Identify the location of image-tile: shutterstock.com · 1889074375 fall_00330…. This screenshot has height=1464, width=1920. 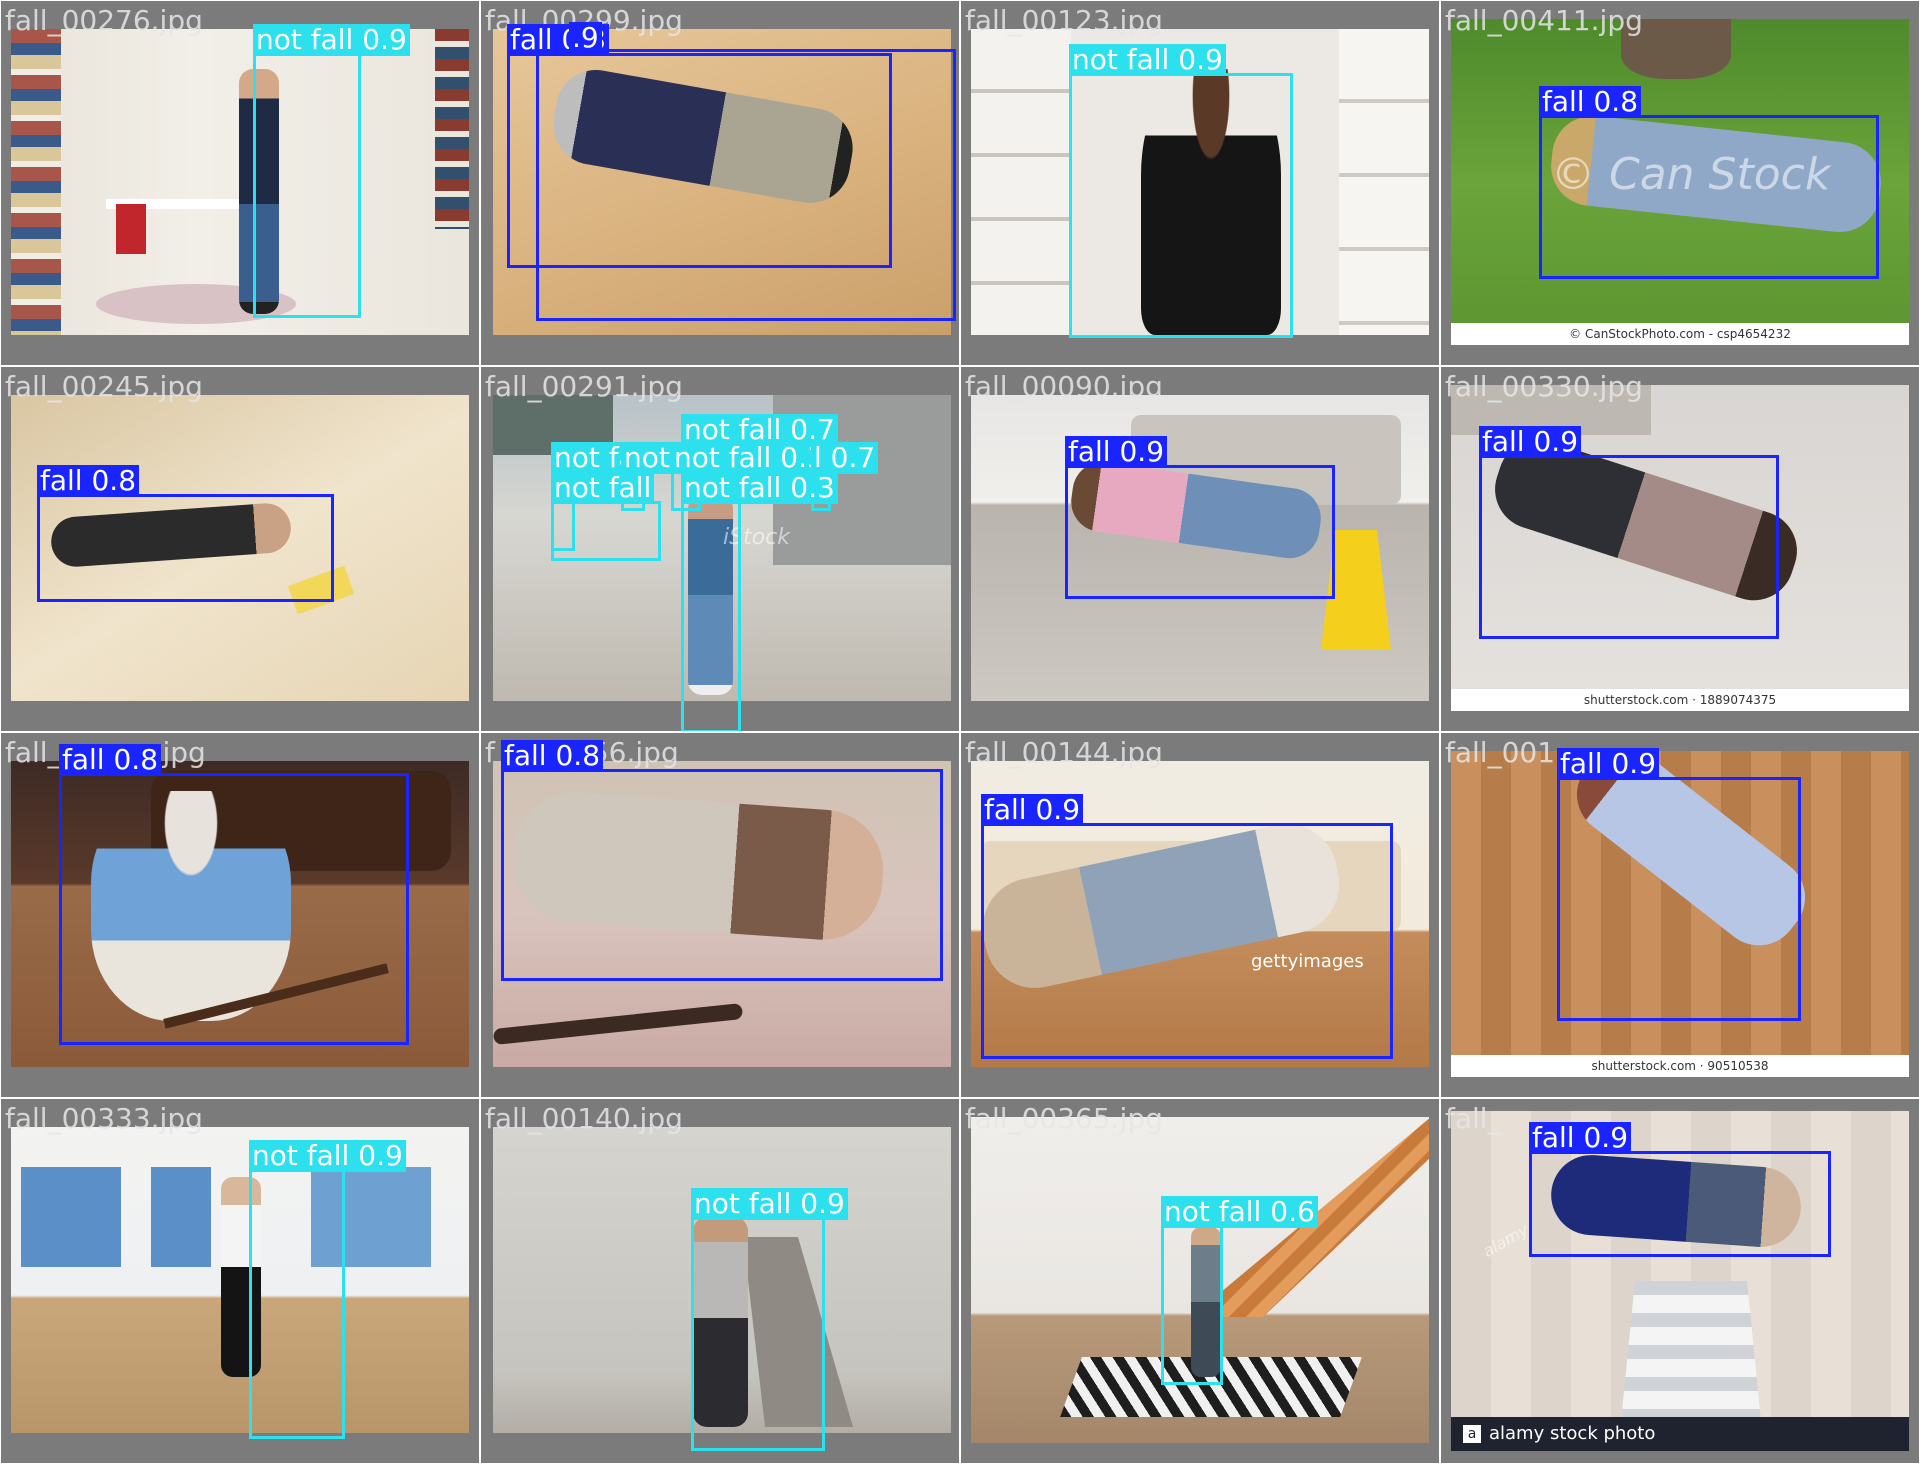
(1680, 549).